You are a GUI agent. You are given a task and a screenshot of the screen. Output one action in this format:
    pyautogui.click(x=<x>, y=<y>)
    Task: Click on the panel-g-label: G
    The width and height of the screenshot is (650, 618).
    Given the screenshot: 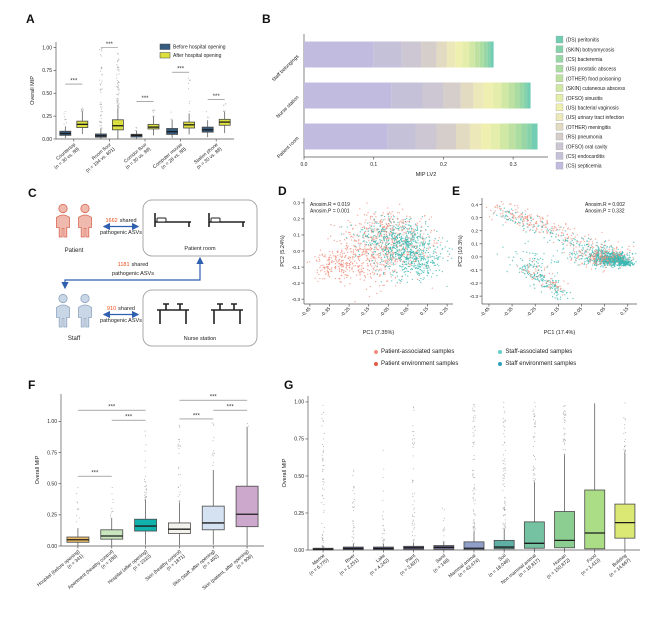 What is the action you would take?
    pyautogui.click(x=289, y=385)
    